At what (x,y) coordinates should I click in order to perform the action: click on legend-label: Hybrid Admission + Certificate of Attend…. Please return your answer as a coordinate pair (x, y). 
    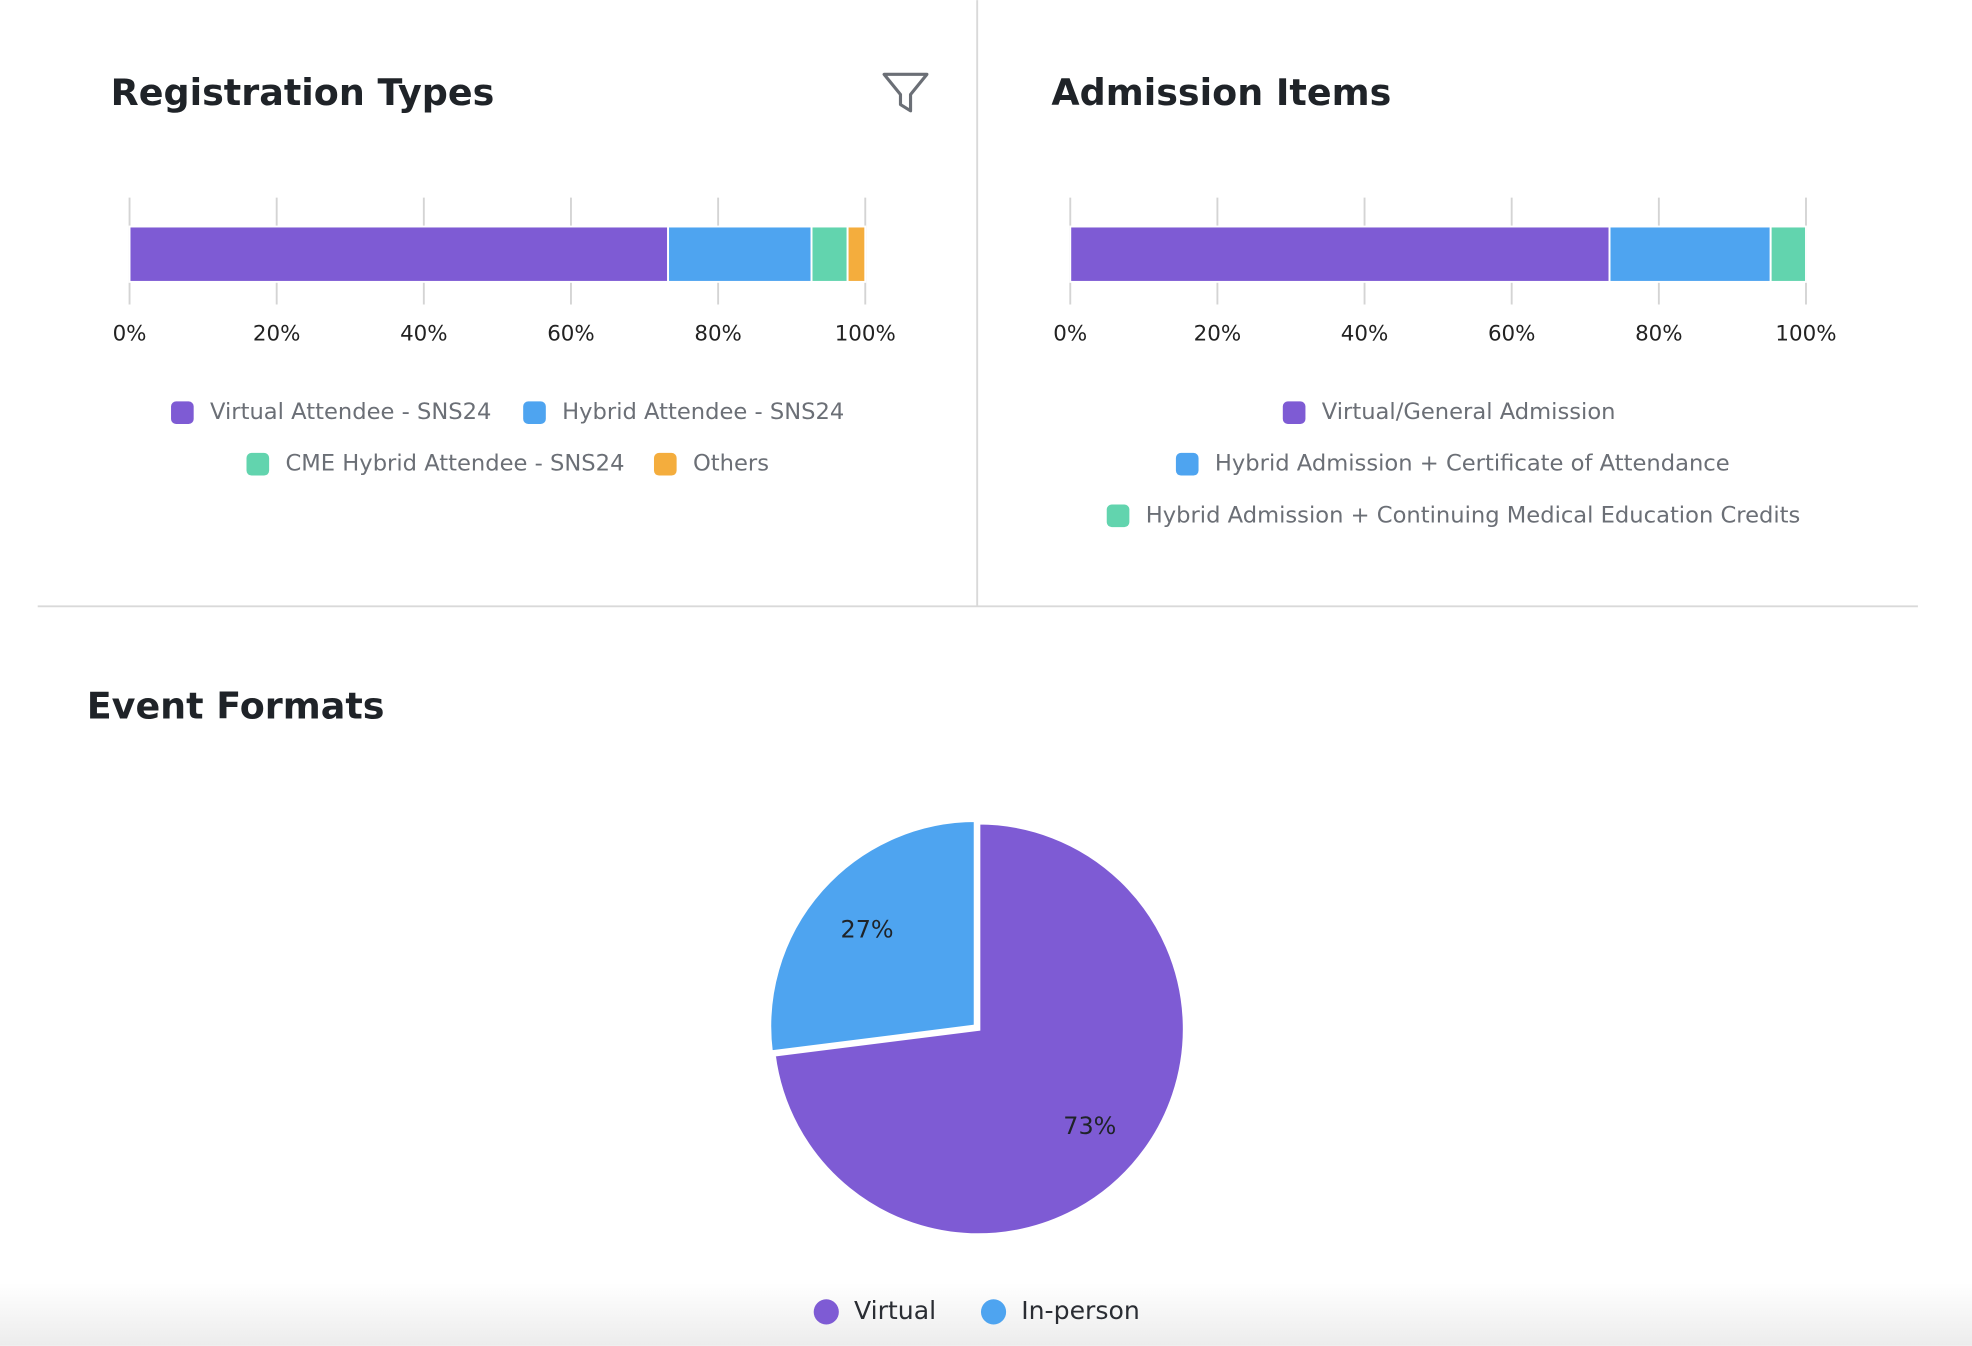
    Looking at the image, I should click on (1472, 464).